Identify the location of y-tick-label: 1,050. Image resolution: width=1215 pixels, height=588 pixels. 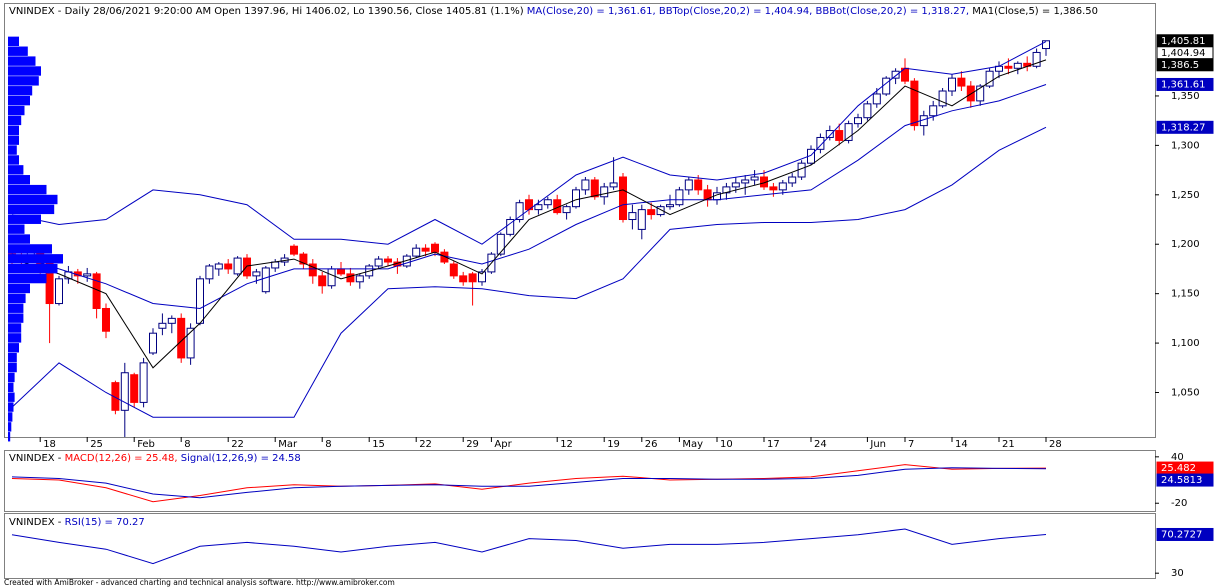
(1185, 393).